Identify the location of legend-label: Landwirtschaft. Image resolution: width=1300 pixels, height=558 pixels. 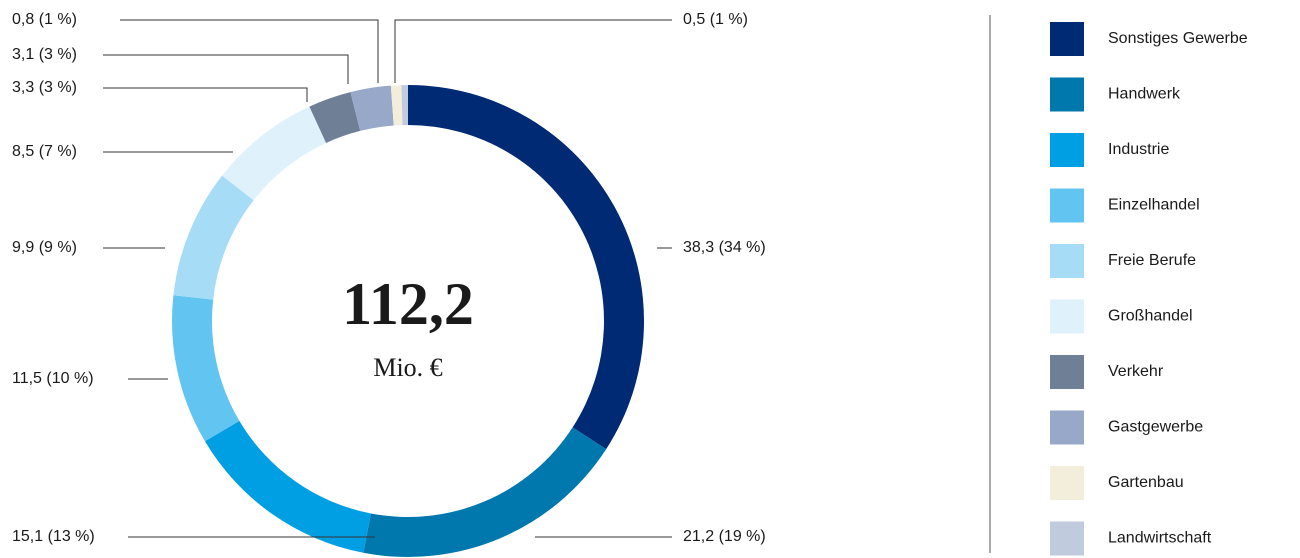
(1160, 538).